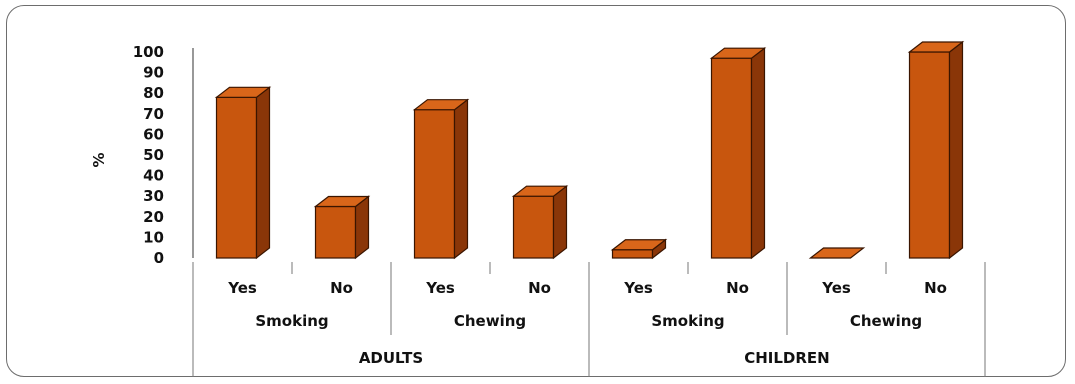  What do you see at coordinates (153, 196) in the screenshot?
I see `y-tick-label: 30` at bounding box center [153, 196].